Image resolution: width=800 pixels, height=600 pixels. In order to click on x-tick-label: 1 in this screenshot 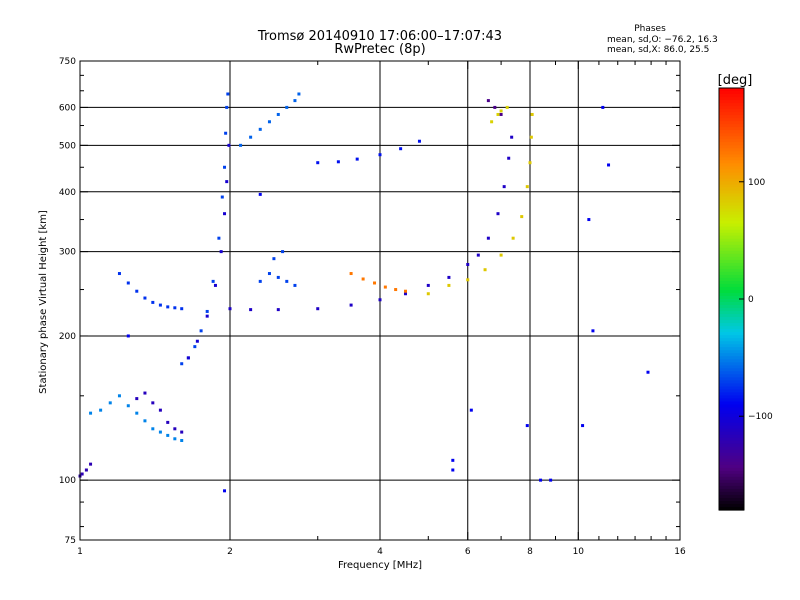, I will do `click(80, 552)`.